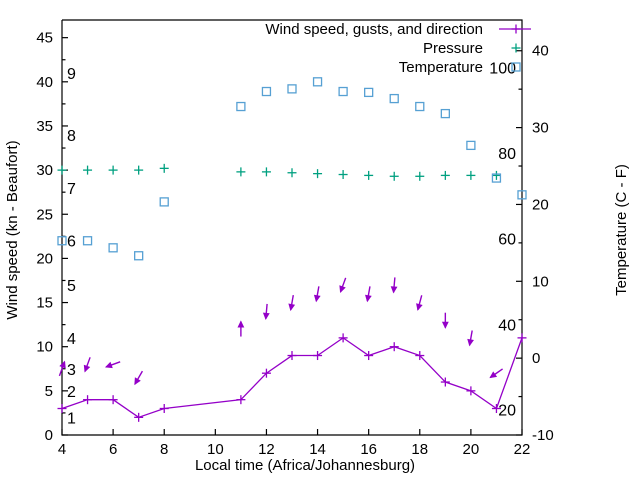 This screenshot has width=640, height=480. What do you see at coordinates (294, 443) in the screenshot?
I see `bottom-axis-ticks: 4 6 8 10 12 14 16 18 20 22` at bounding box center [294, 443].